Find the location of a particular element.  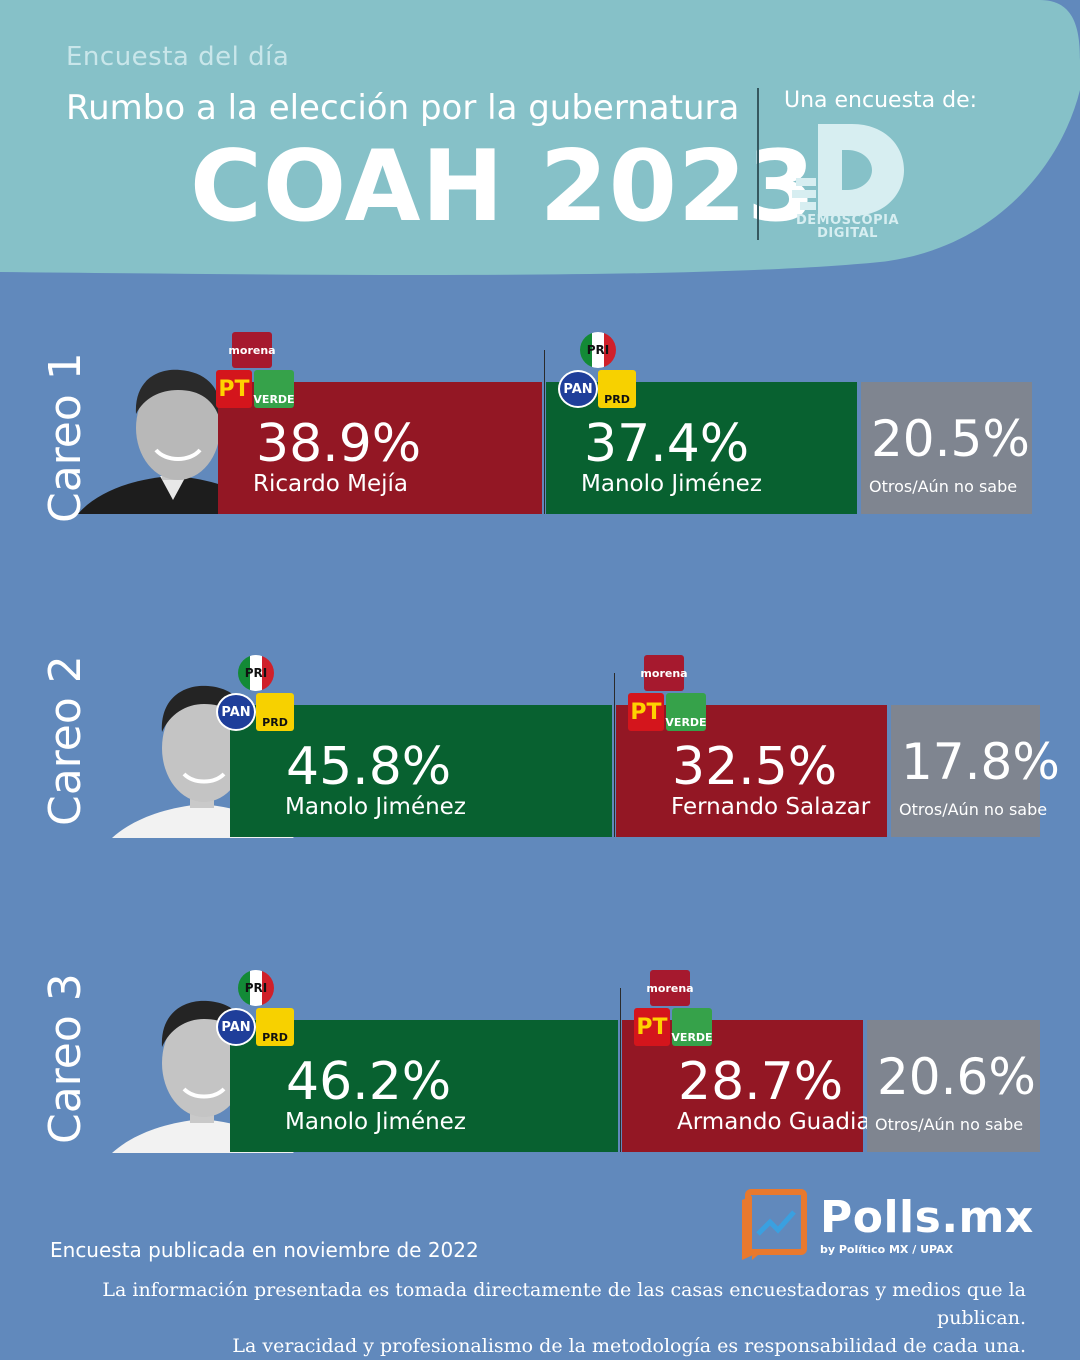

others-value-label: 20.5% is located at coordinates (950, 439).